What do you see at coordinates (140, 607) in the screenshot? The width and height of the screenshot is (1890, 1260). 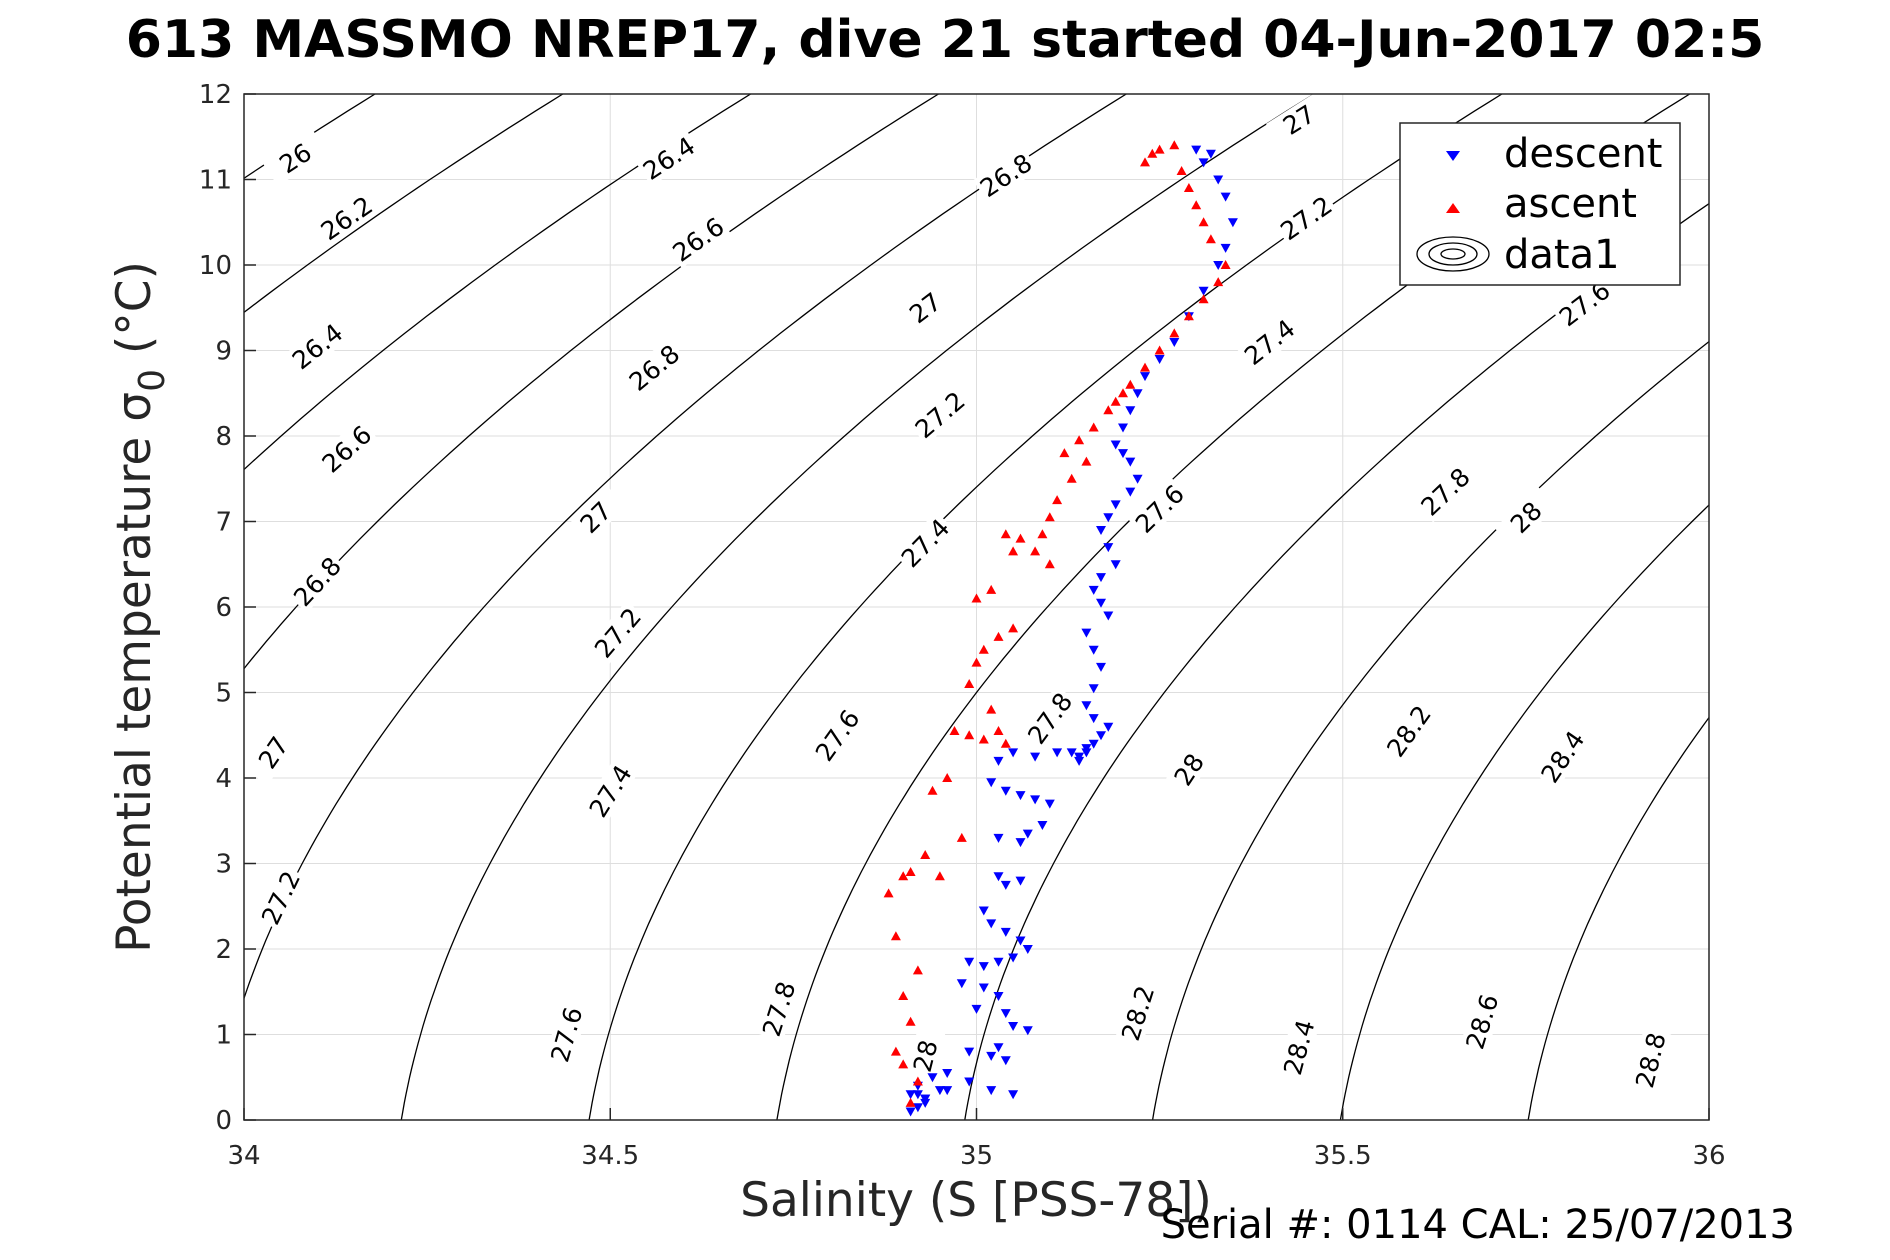 I see `y-axis-label: Potential temperature σ0 (°C)` at bounding box center [140, 607].